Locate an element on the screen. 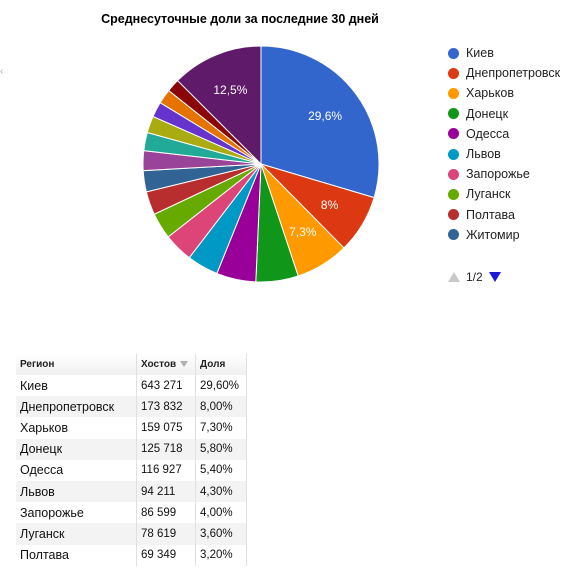  legend-item: Харьков is located at coordinates (504, 93).